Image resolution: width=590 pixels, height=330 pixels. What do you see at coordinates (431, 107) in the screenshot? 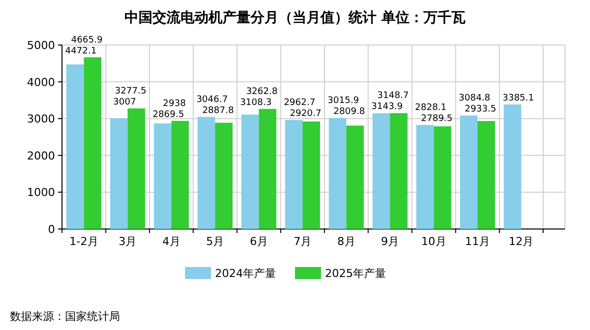
I see `data-label: 2828.1` at bounding box center [431, 107].